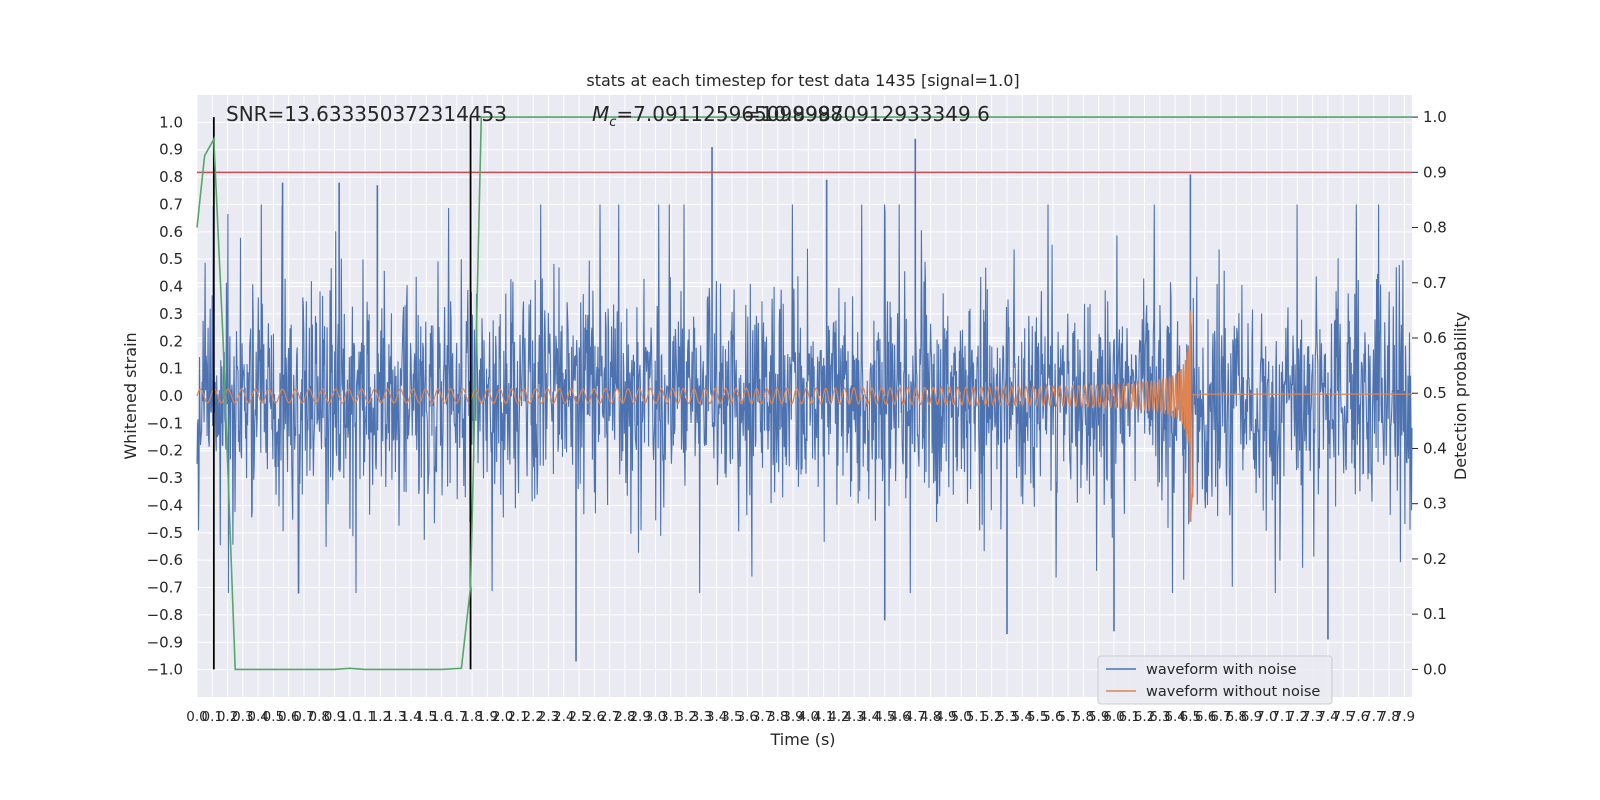 This screenshot has width=1600, height=800. I want to click on x-tick-27: 2.7, so click(609, 717).